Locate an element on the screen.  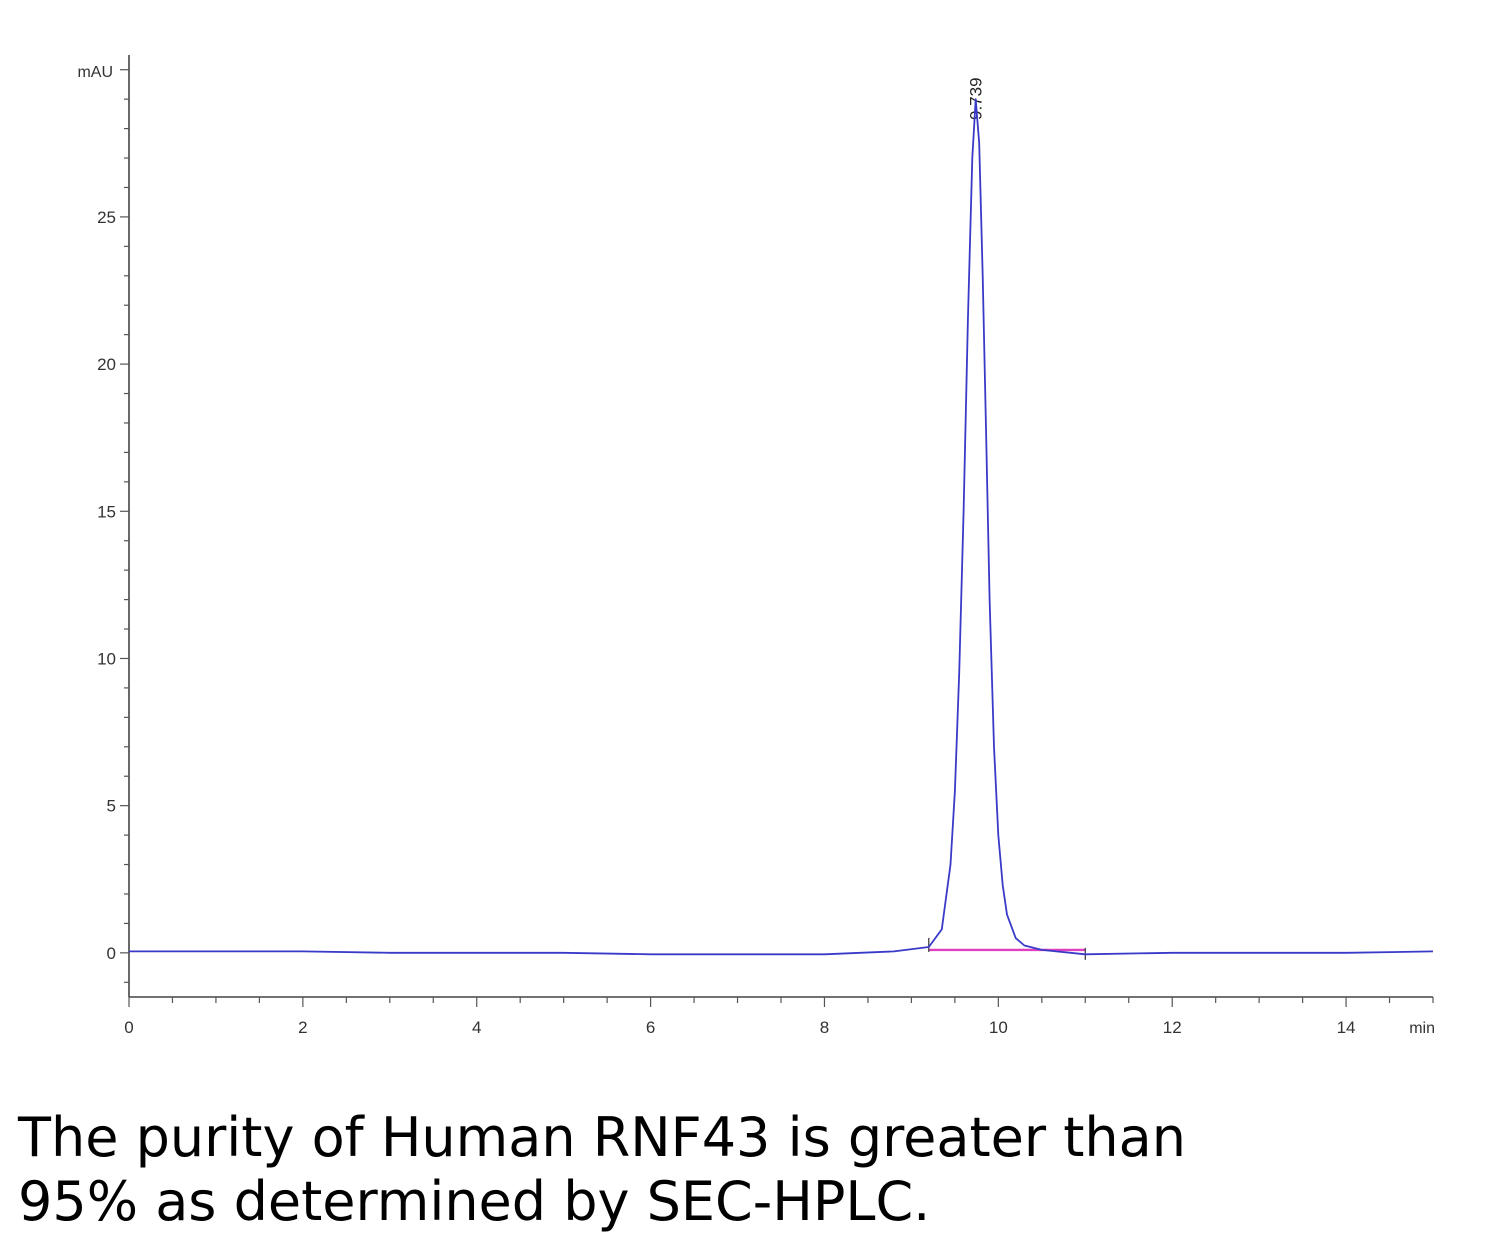
x-tick-label: 4 is located at coordinates (476, 1027).